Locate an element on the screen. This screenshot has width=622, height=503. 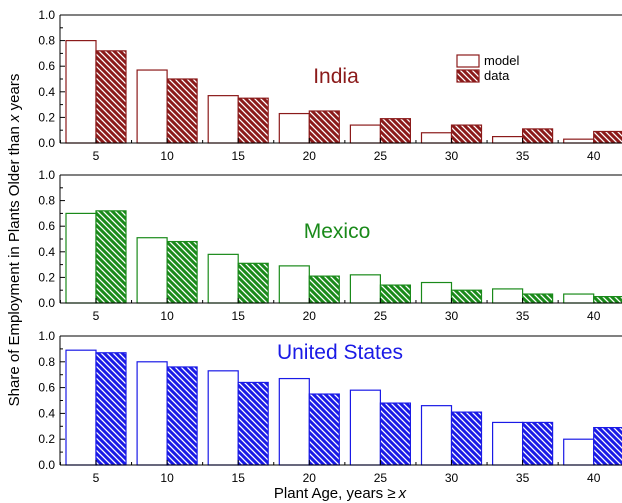
panel-title-india: India is located at coordinates (336, 76).